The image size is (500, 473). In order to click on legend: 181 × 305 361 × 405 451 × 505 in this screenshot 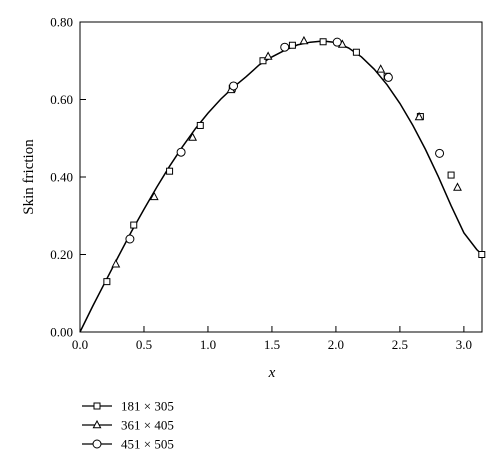, I will do `click(128, 425)`.